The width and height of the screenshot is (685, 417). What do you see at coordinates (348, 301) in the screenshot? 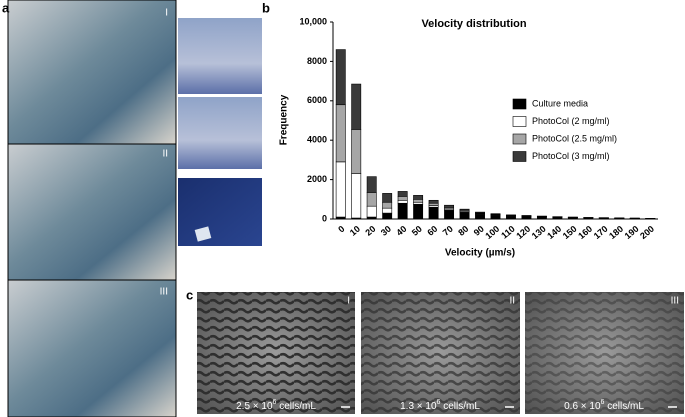
I see `micro-label: I` at bounding box center [348, 301].